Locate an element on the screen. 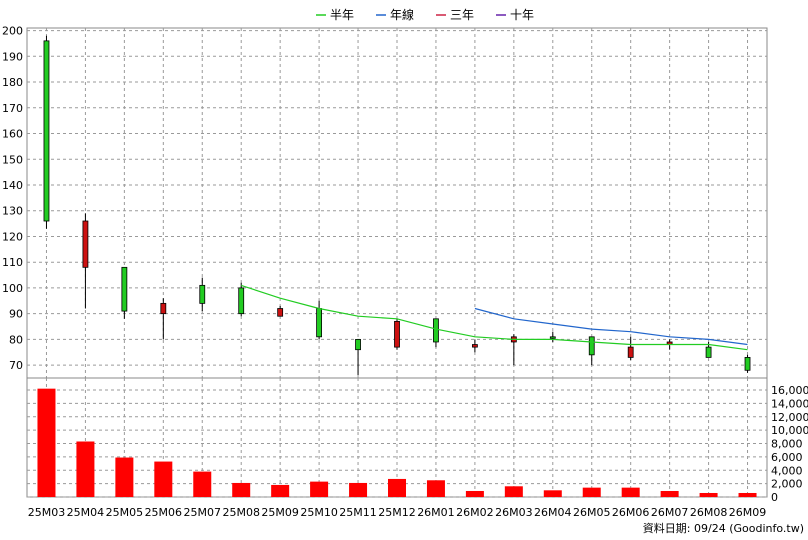 This screenshot has height=540, width=808. volume-tick-label: 12,000 is located at coordinates (789, 417).